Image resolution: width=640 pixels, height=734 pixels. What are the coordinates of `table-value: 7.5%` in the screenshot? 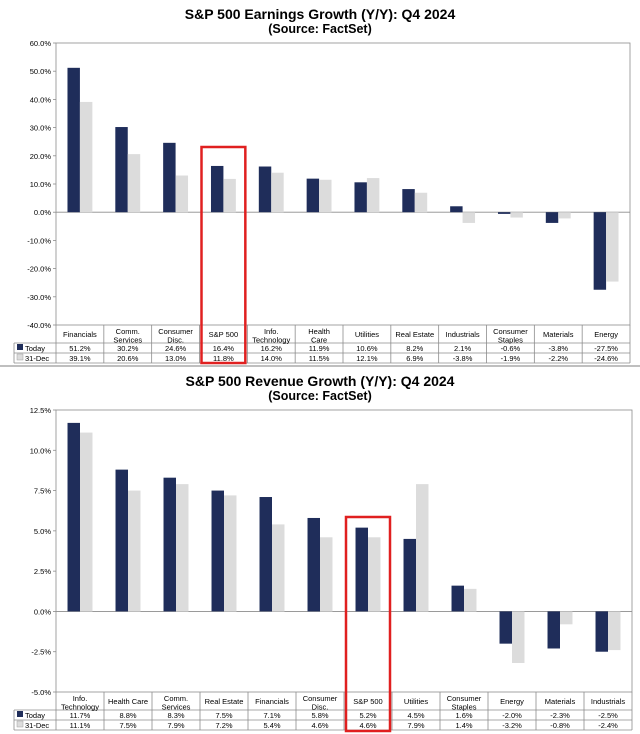 It's located at (223, 715).